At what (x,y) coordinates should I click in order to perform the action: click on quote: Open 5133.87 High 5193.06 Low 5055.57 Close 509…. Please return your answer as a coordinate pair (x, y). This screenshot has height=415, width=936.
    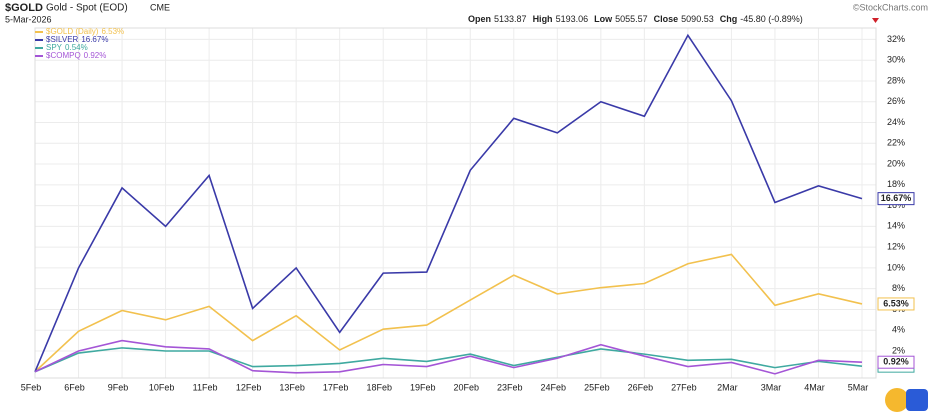
    Looking at the image, I should click on (635, 19).